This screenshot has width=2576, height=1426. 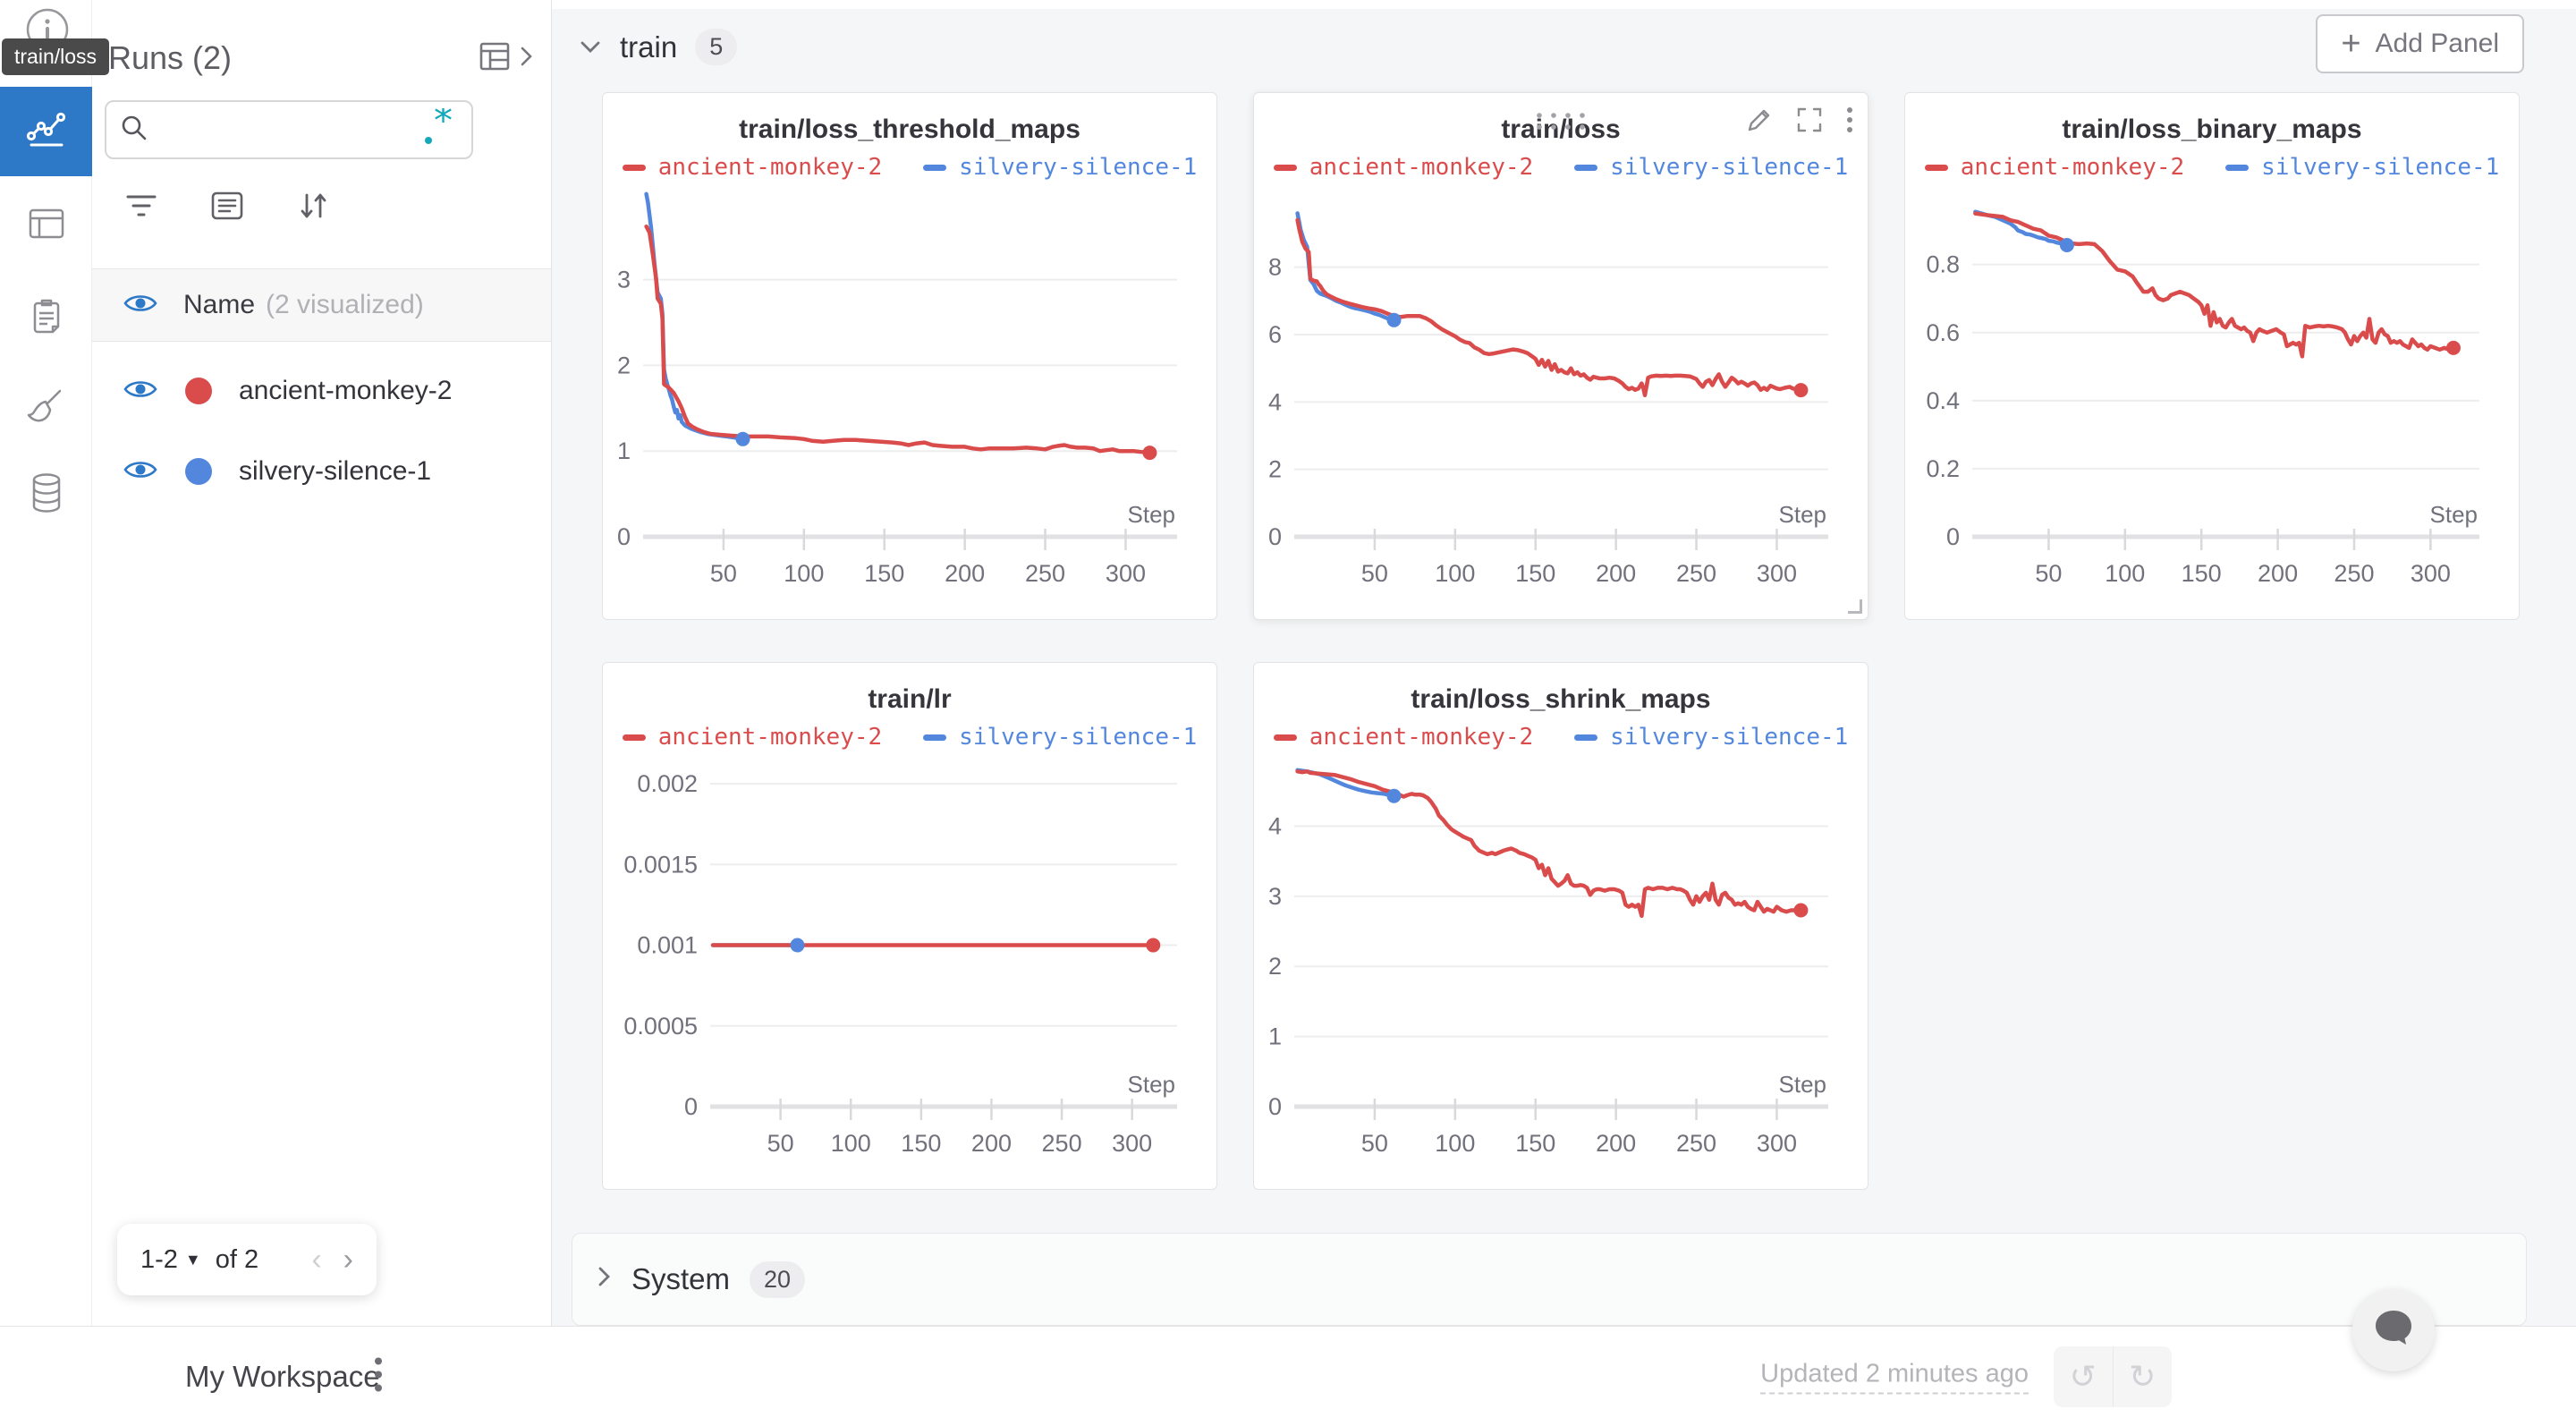 What do you see at coordinates (1561, 168) in the screenshot?
I see `chart-legend: ancient-monkey-2 silvery-silence-1` at bounding box center [1561, 168].